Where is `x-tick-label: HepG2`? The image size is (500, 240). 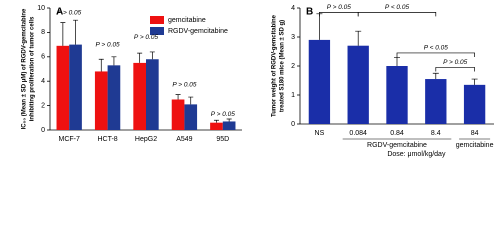
x-tick-label: HepG2 is located at coordinates (146, 139).